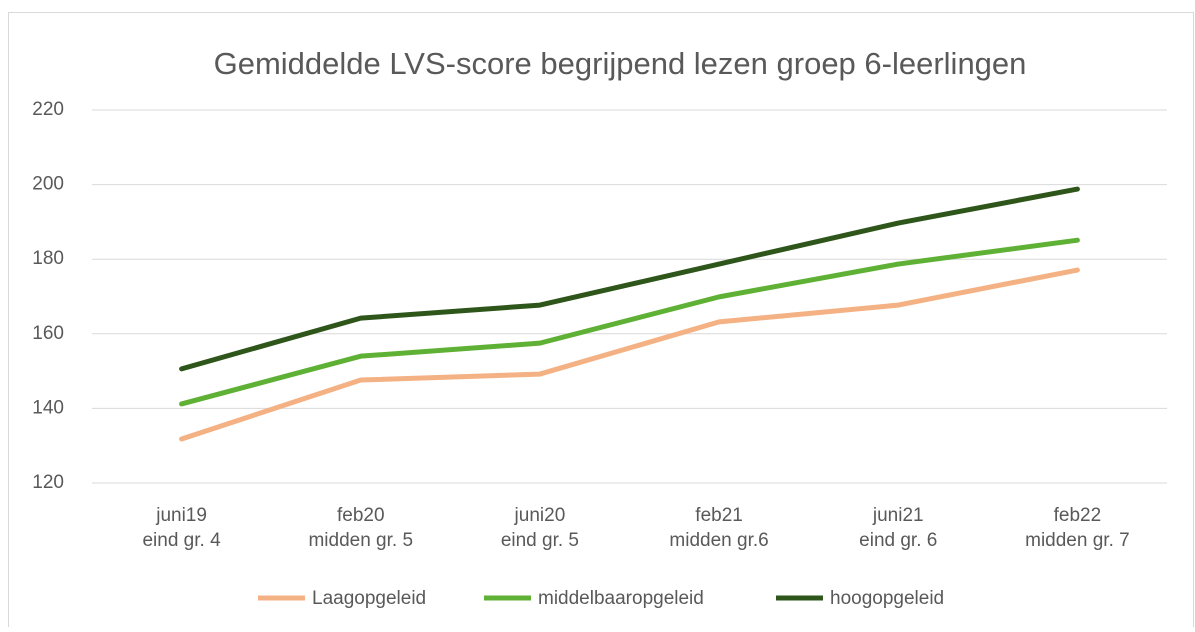 The width and height of the screenshot is (1195, 632). Describe the element at coordinates (48, 407) in the screenshot. I see `y-tick-label: 140` at that location.